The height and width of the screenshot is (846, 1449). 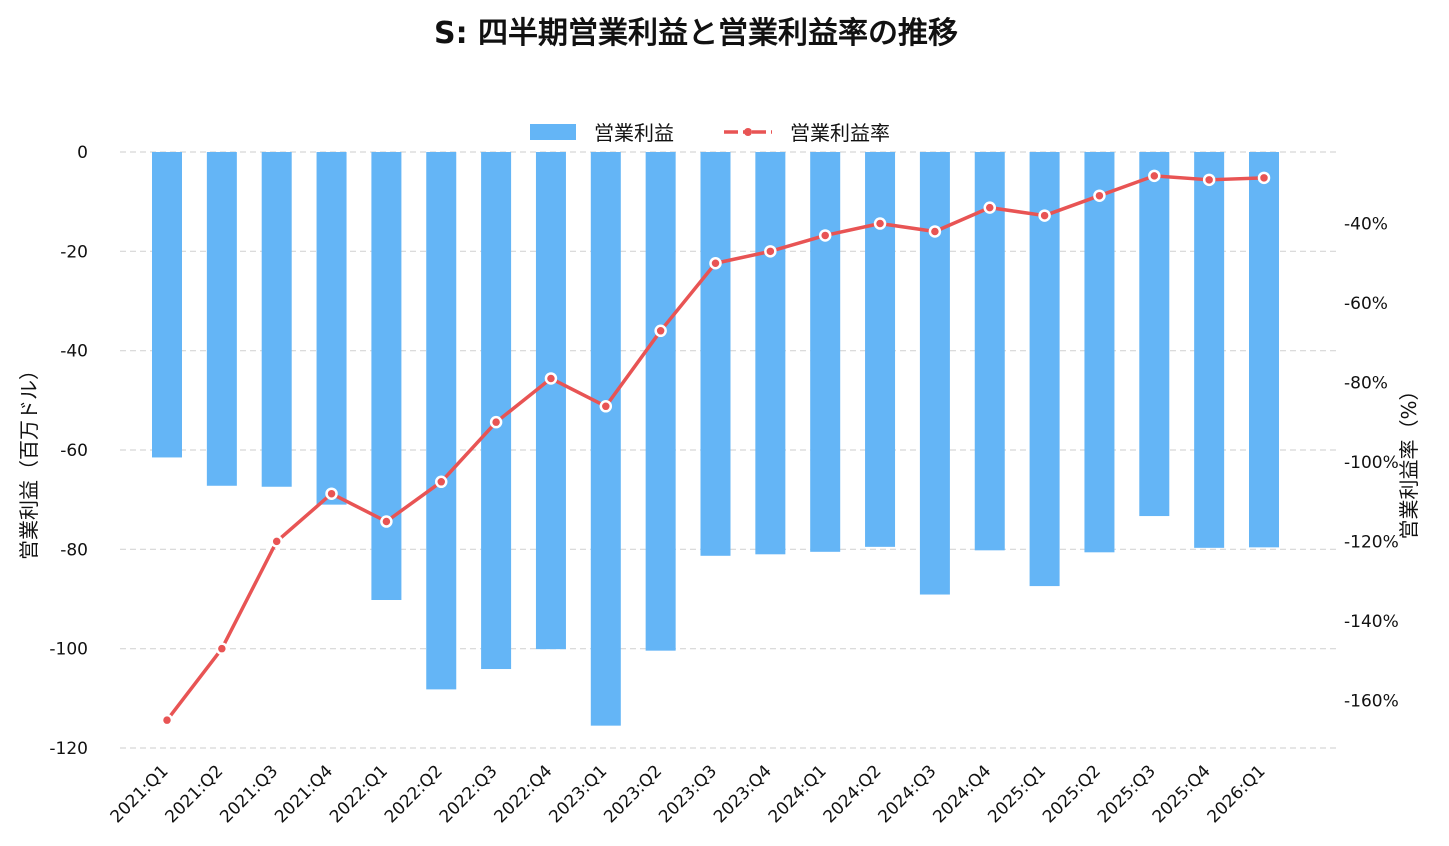 I want to click on x-tick-label: 2026:Q1, so click(x=1237, y=794).